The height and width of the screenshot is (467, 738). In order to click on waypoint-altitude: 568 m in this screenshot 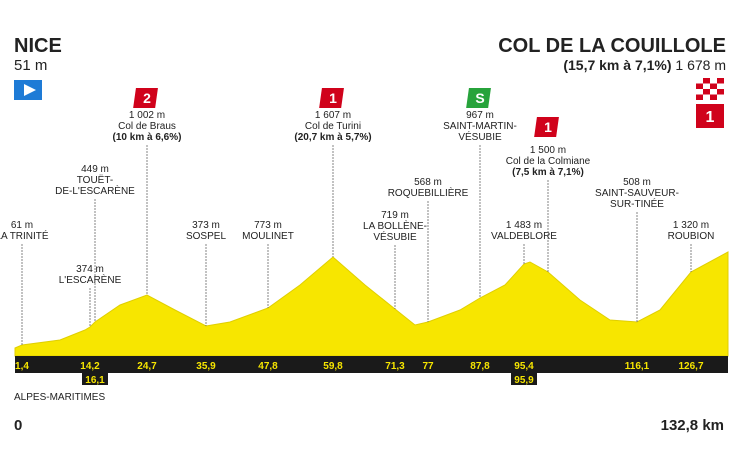, I will do `click(428, 182)`.